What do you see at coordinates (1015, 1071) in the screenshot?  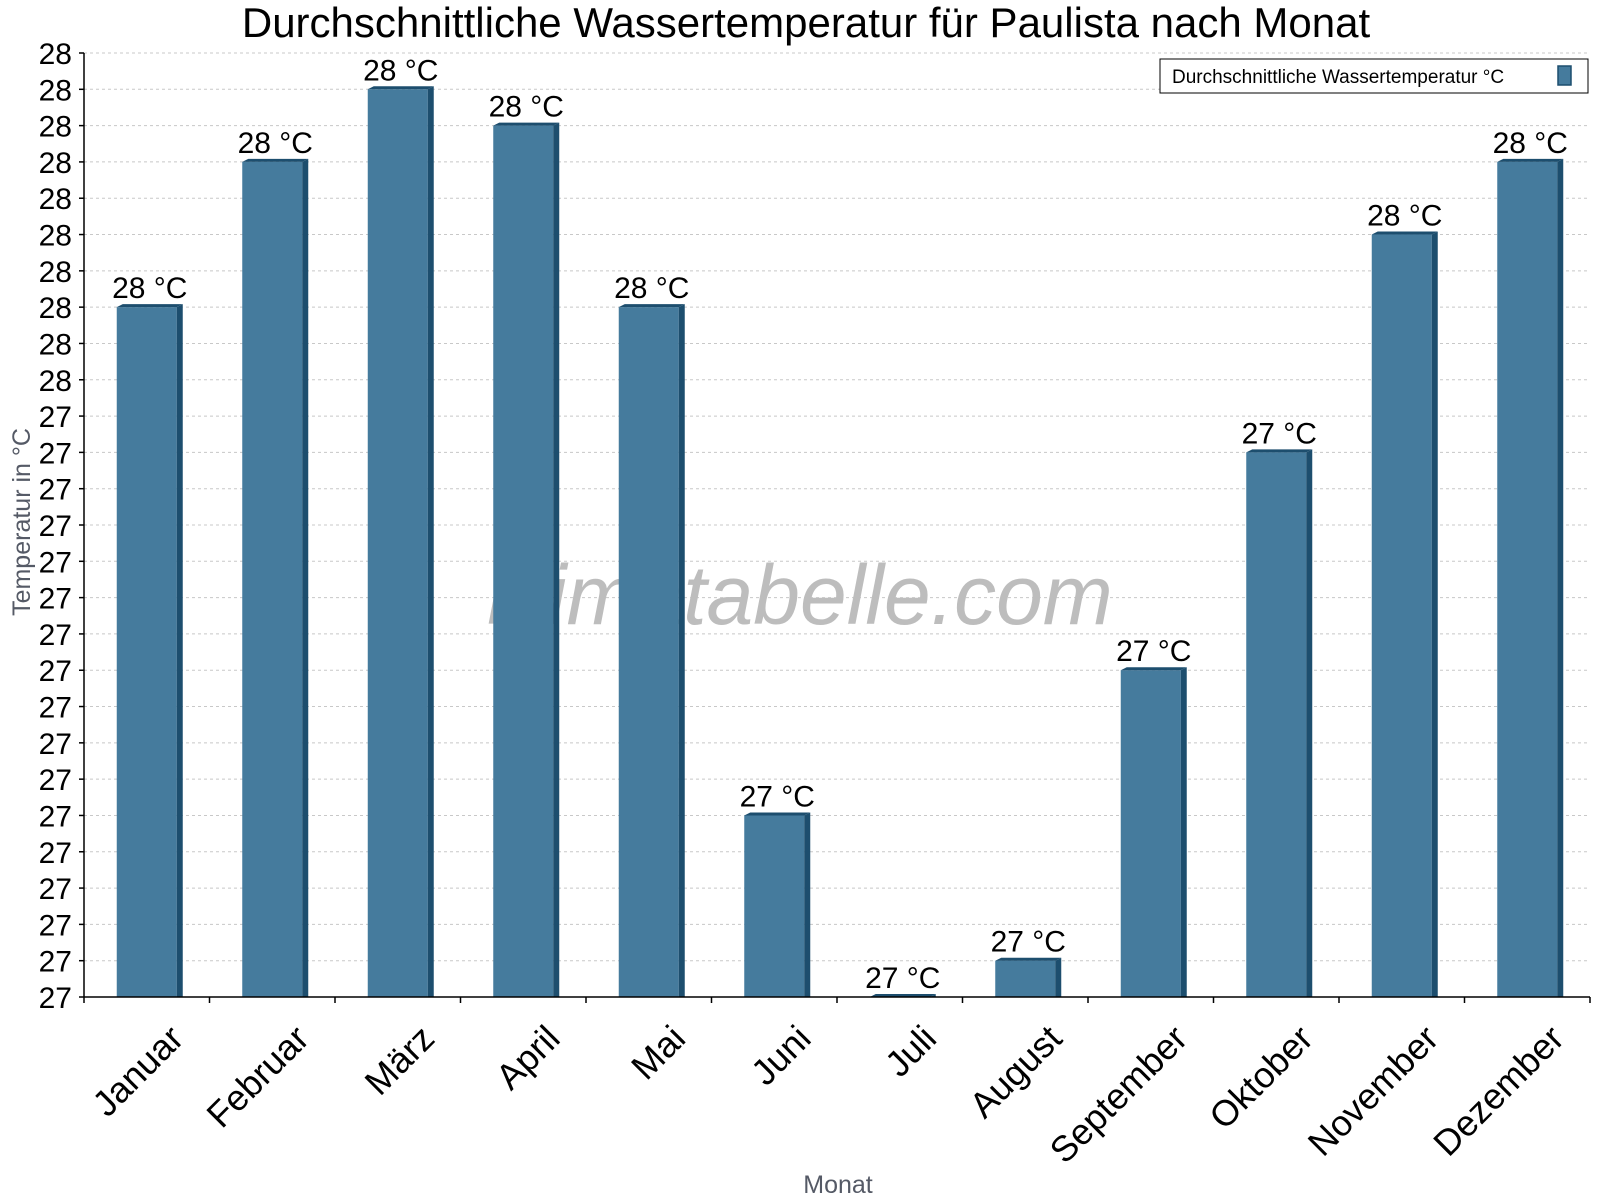 I see `x-tick-label: August` at bounding box center [1015, 1071].